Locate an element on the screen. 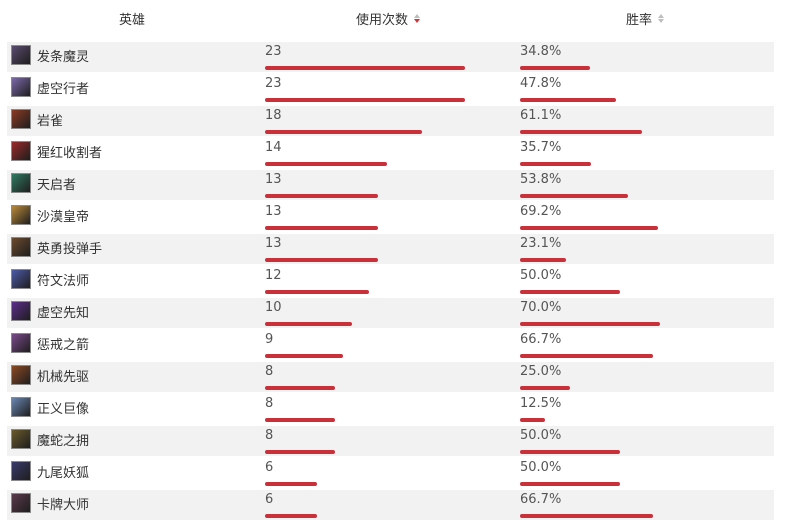 The width and height of the screenshot is (795, 525). uses-value: 10 is located at coordinates (273, 307).